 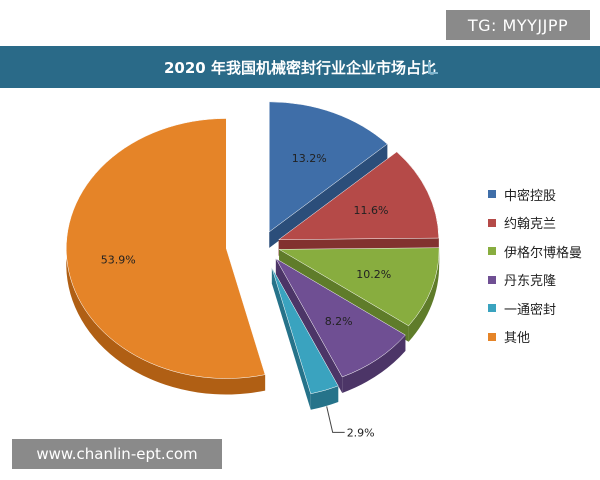 I want to click on legend-item-3: 丹东克隆, so click(x=543, y=280).